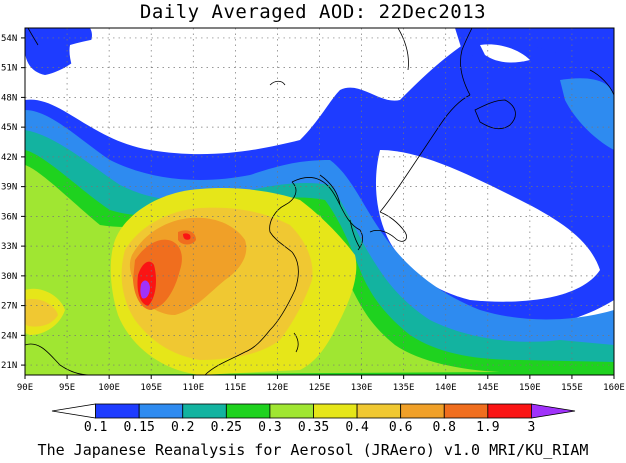 This screenshot has width=626, height=463. What do you see at coordinates (226, 427) in the screenshot?
I see `colorbar-label: 0.25` at bounding box center [226, 427].